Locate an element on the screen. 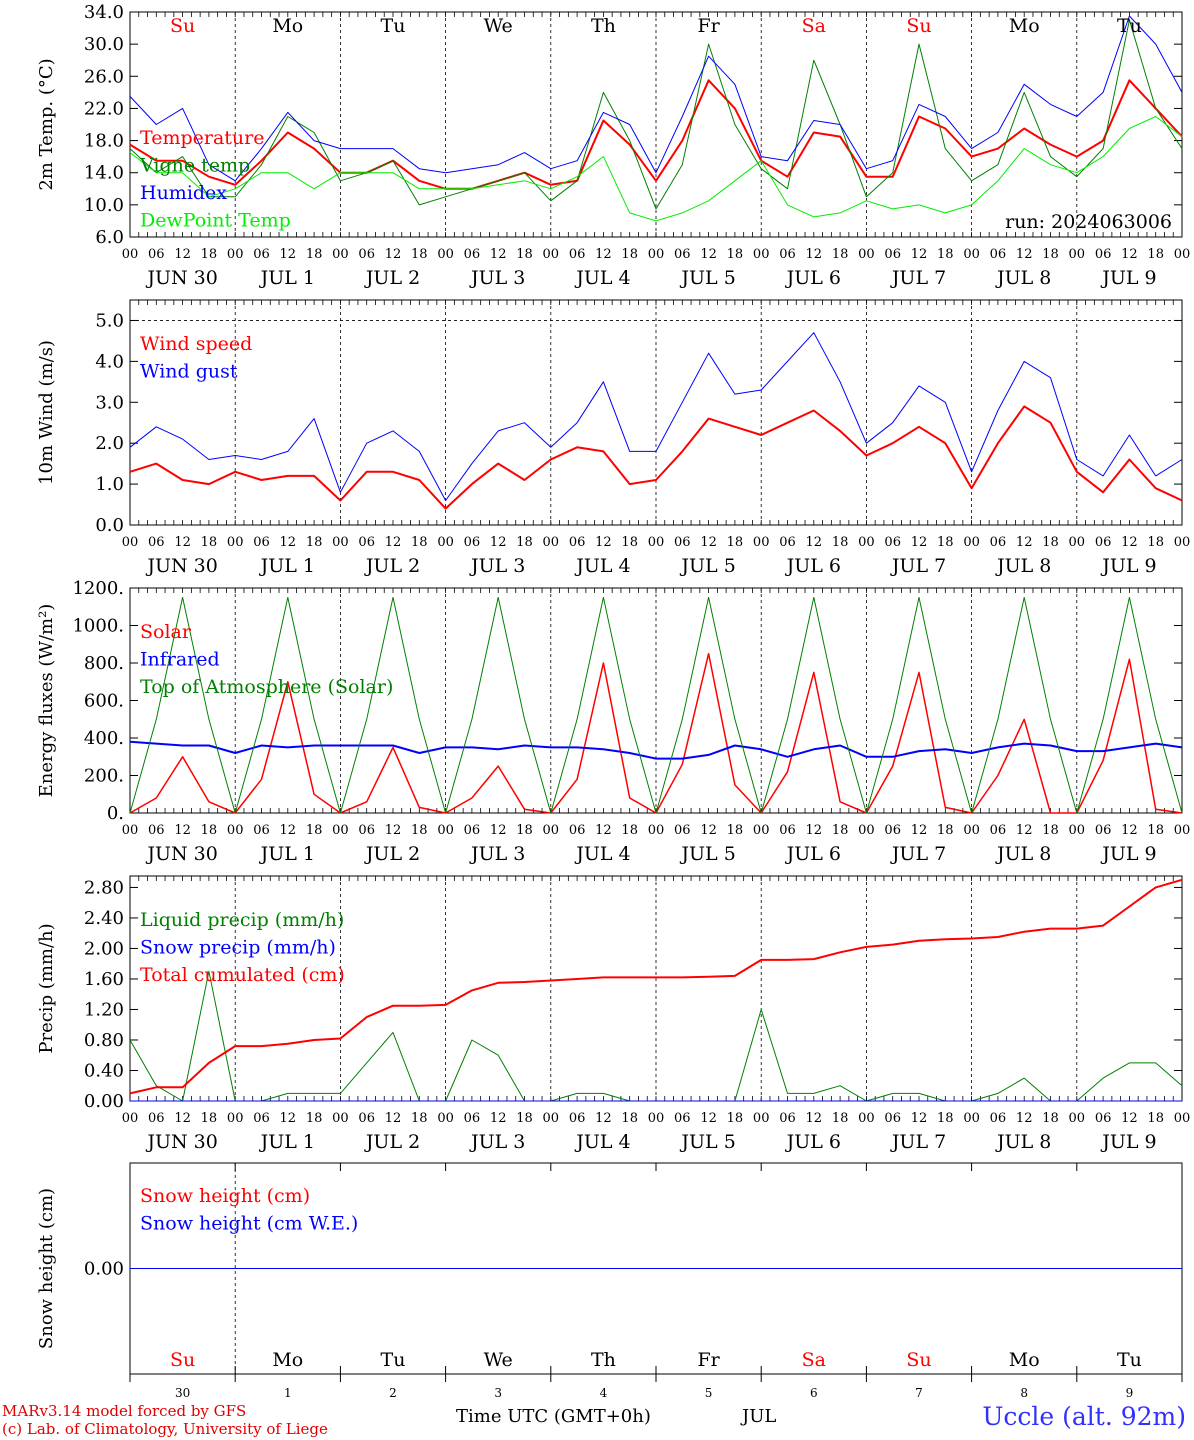  day-number-label: 9 is located at coordinates (1130, 1393).